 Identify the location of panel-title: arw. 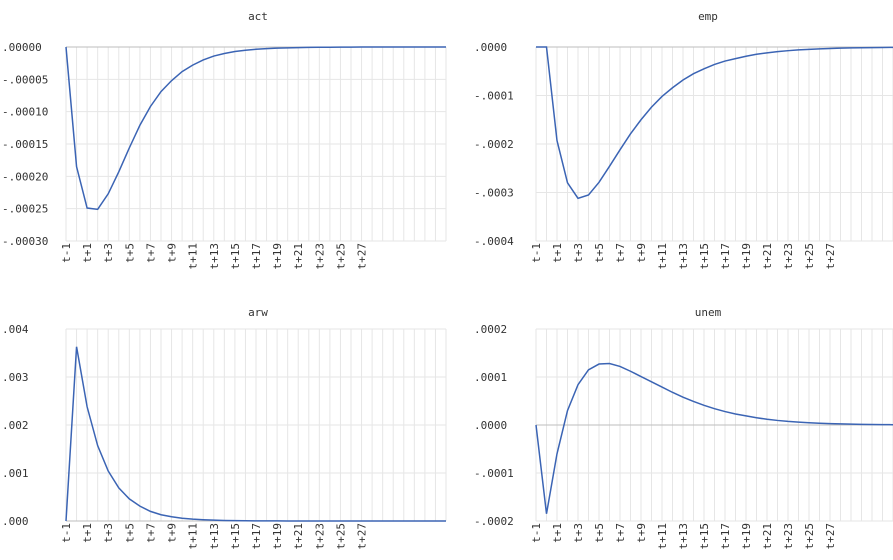
(258, 312).